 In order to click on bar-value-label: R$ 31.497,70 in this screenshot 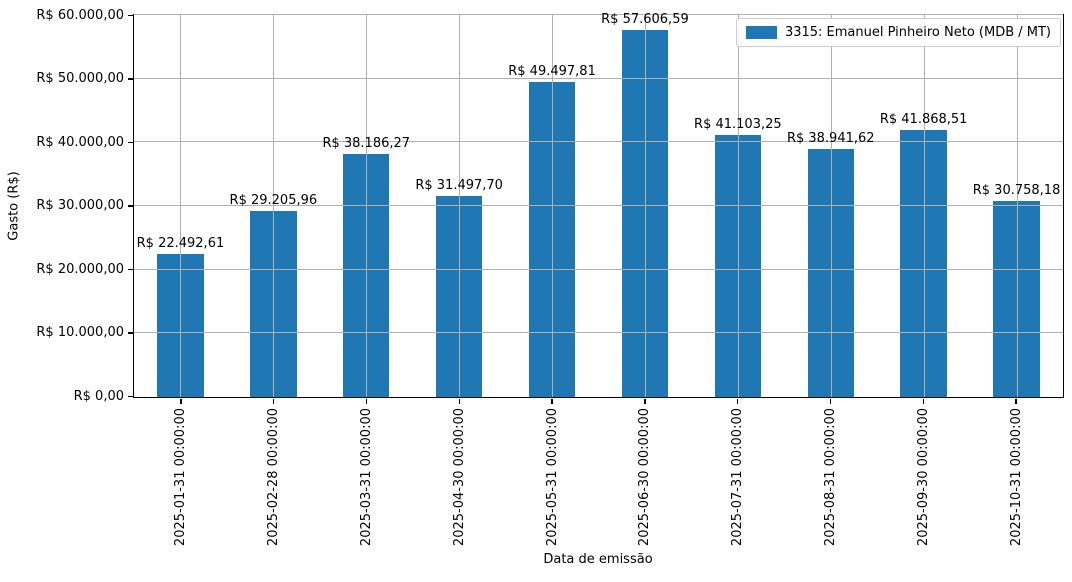, I will do `click(459, 186)`.